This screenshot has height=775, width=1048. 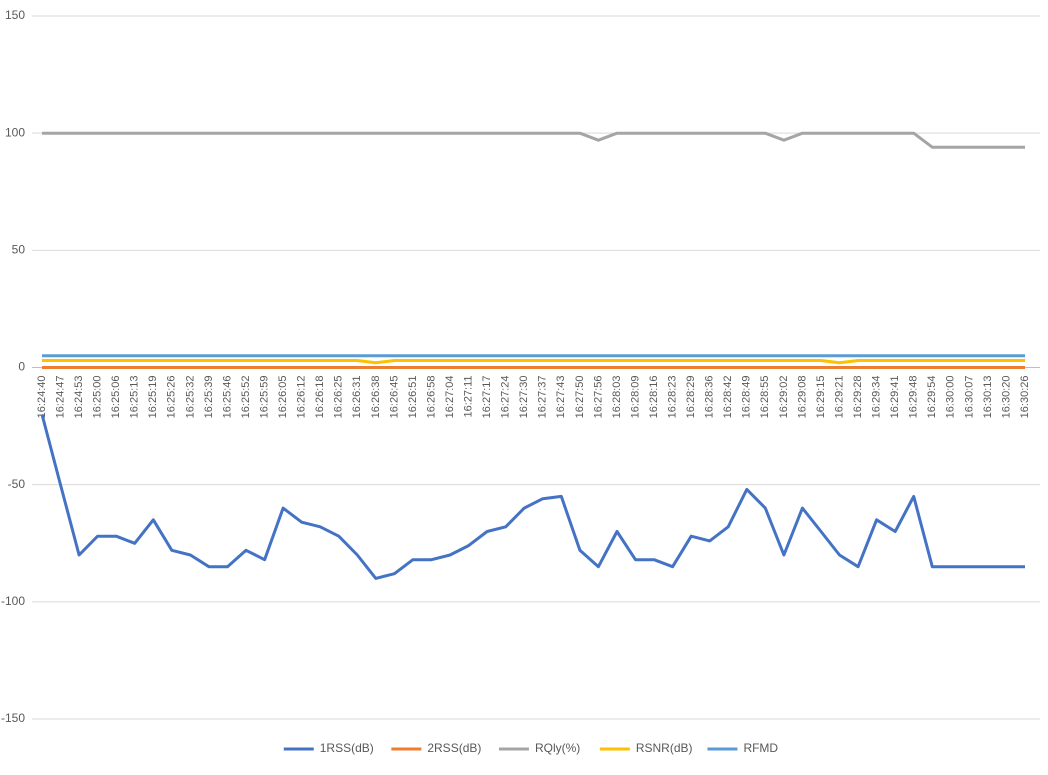 What do you see at coordinates (1006, 397) in the screenshot?
I see `x-tick-label: 16:30:20` at bounding box center [1006, 397].